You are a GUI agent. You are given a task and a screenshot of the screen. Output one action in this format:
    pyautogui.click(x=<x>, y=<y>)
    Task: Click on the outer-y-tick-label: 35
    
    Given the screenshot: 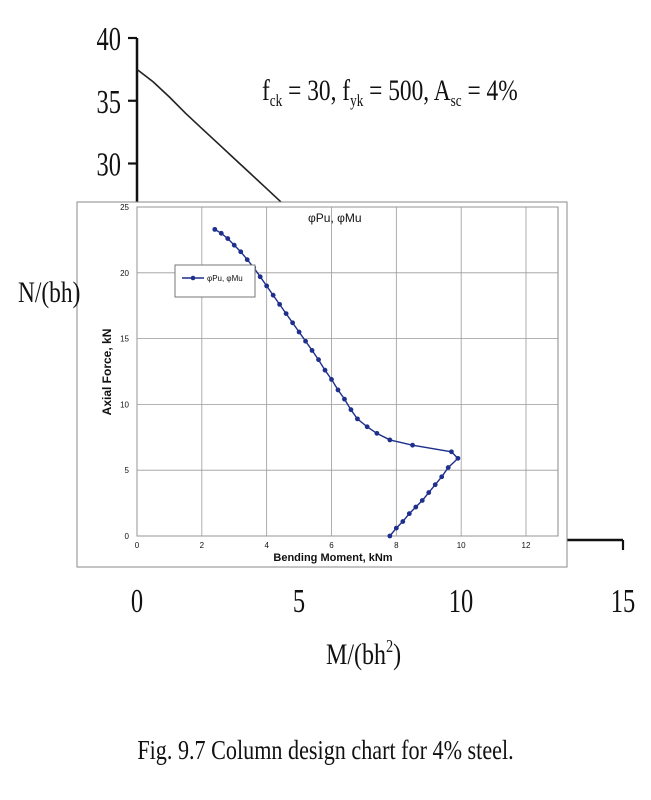 What is the action you would take?
    pyautogui.click(x=109, y=102)
    